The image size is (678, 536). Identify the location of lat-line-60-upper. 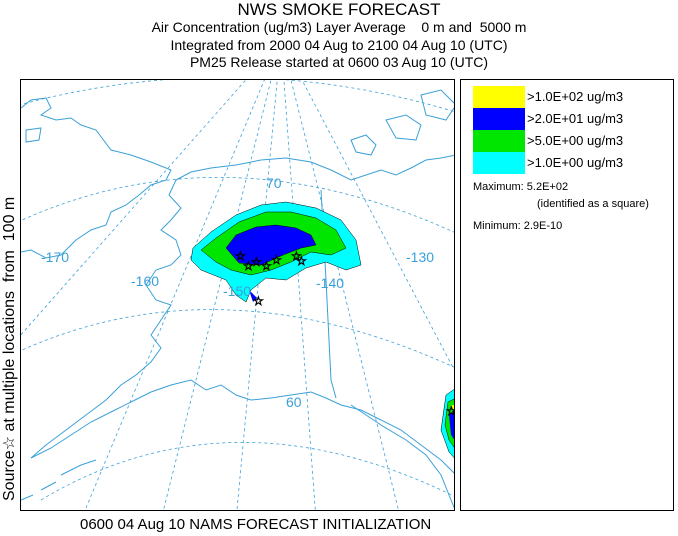
(237, 338).